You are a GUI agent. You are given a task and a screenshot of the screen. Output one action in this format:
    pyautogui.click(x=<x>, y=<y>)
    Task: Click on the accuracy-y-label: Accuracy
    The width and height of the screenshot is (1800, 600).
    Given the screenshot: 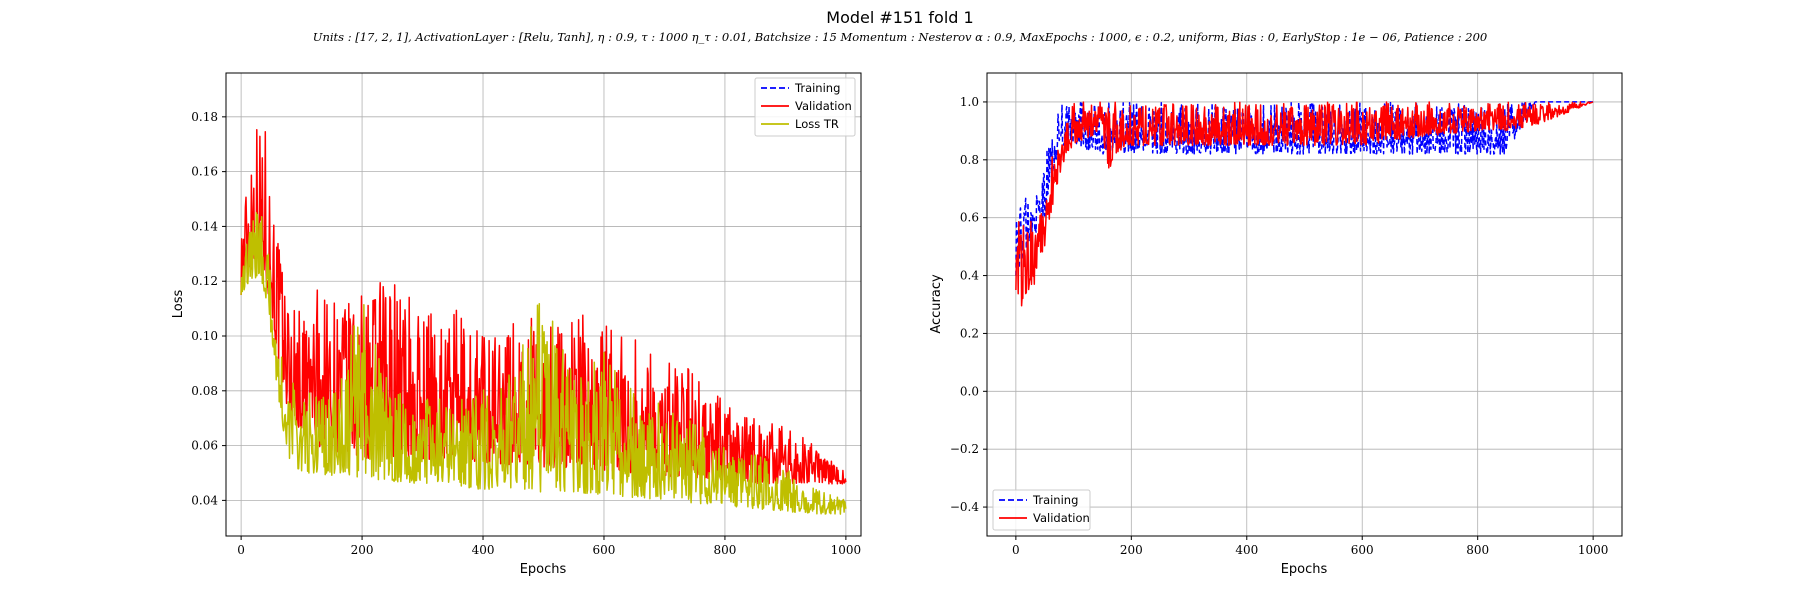 What is the action you would take?
    pyautogui.click(x=936, y=304)
    